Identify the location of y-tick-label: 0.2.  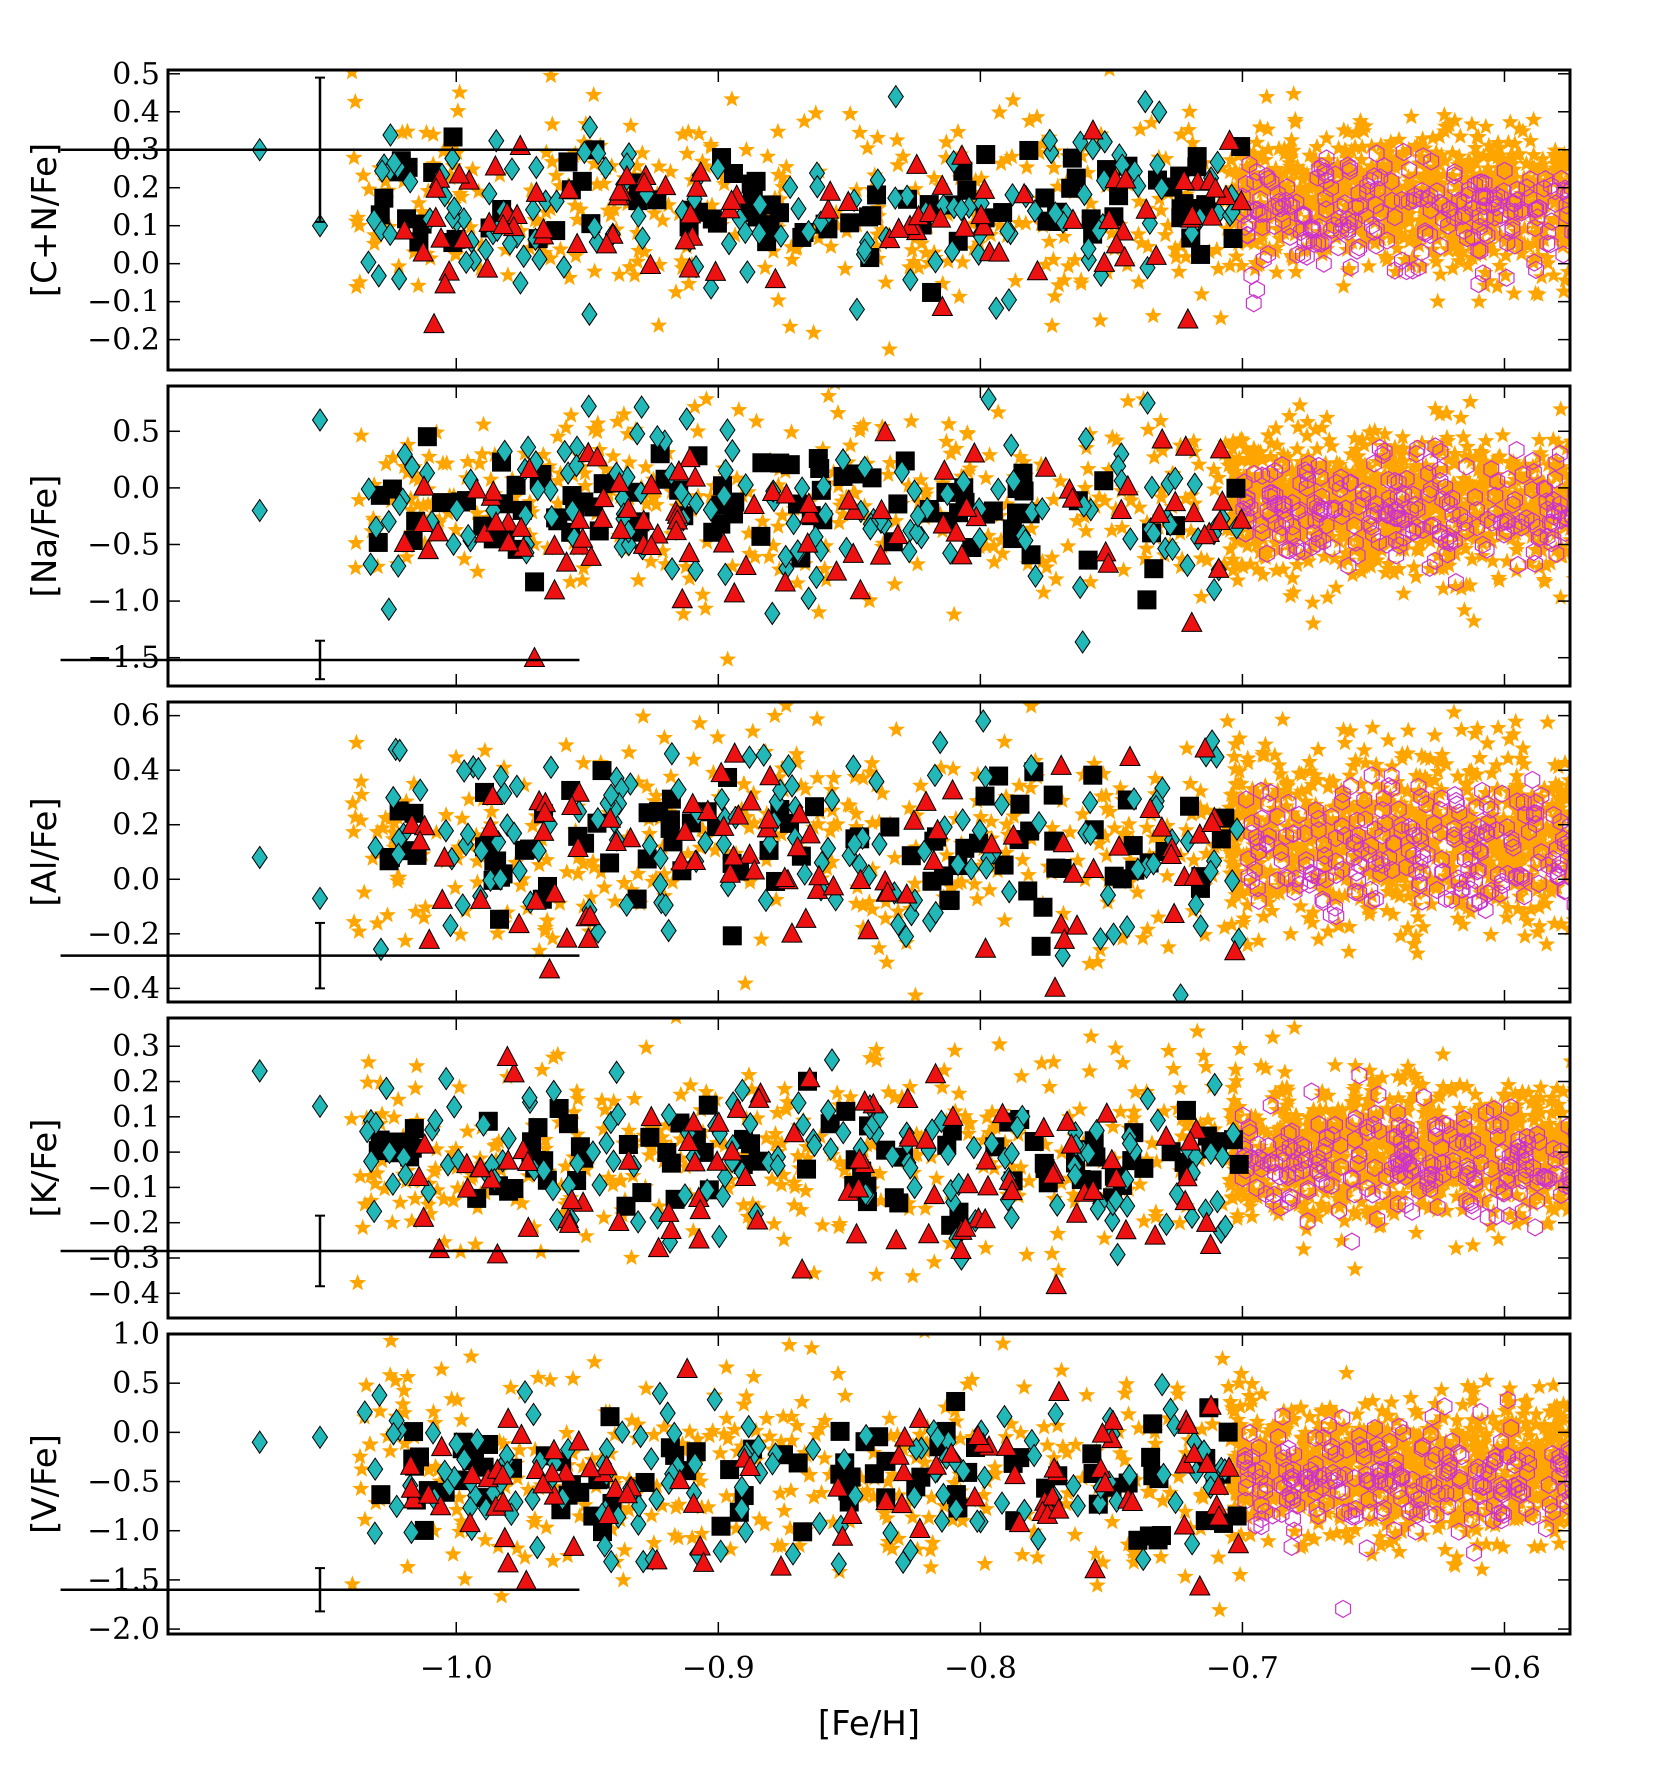
(136, 188).